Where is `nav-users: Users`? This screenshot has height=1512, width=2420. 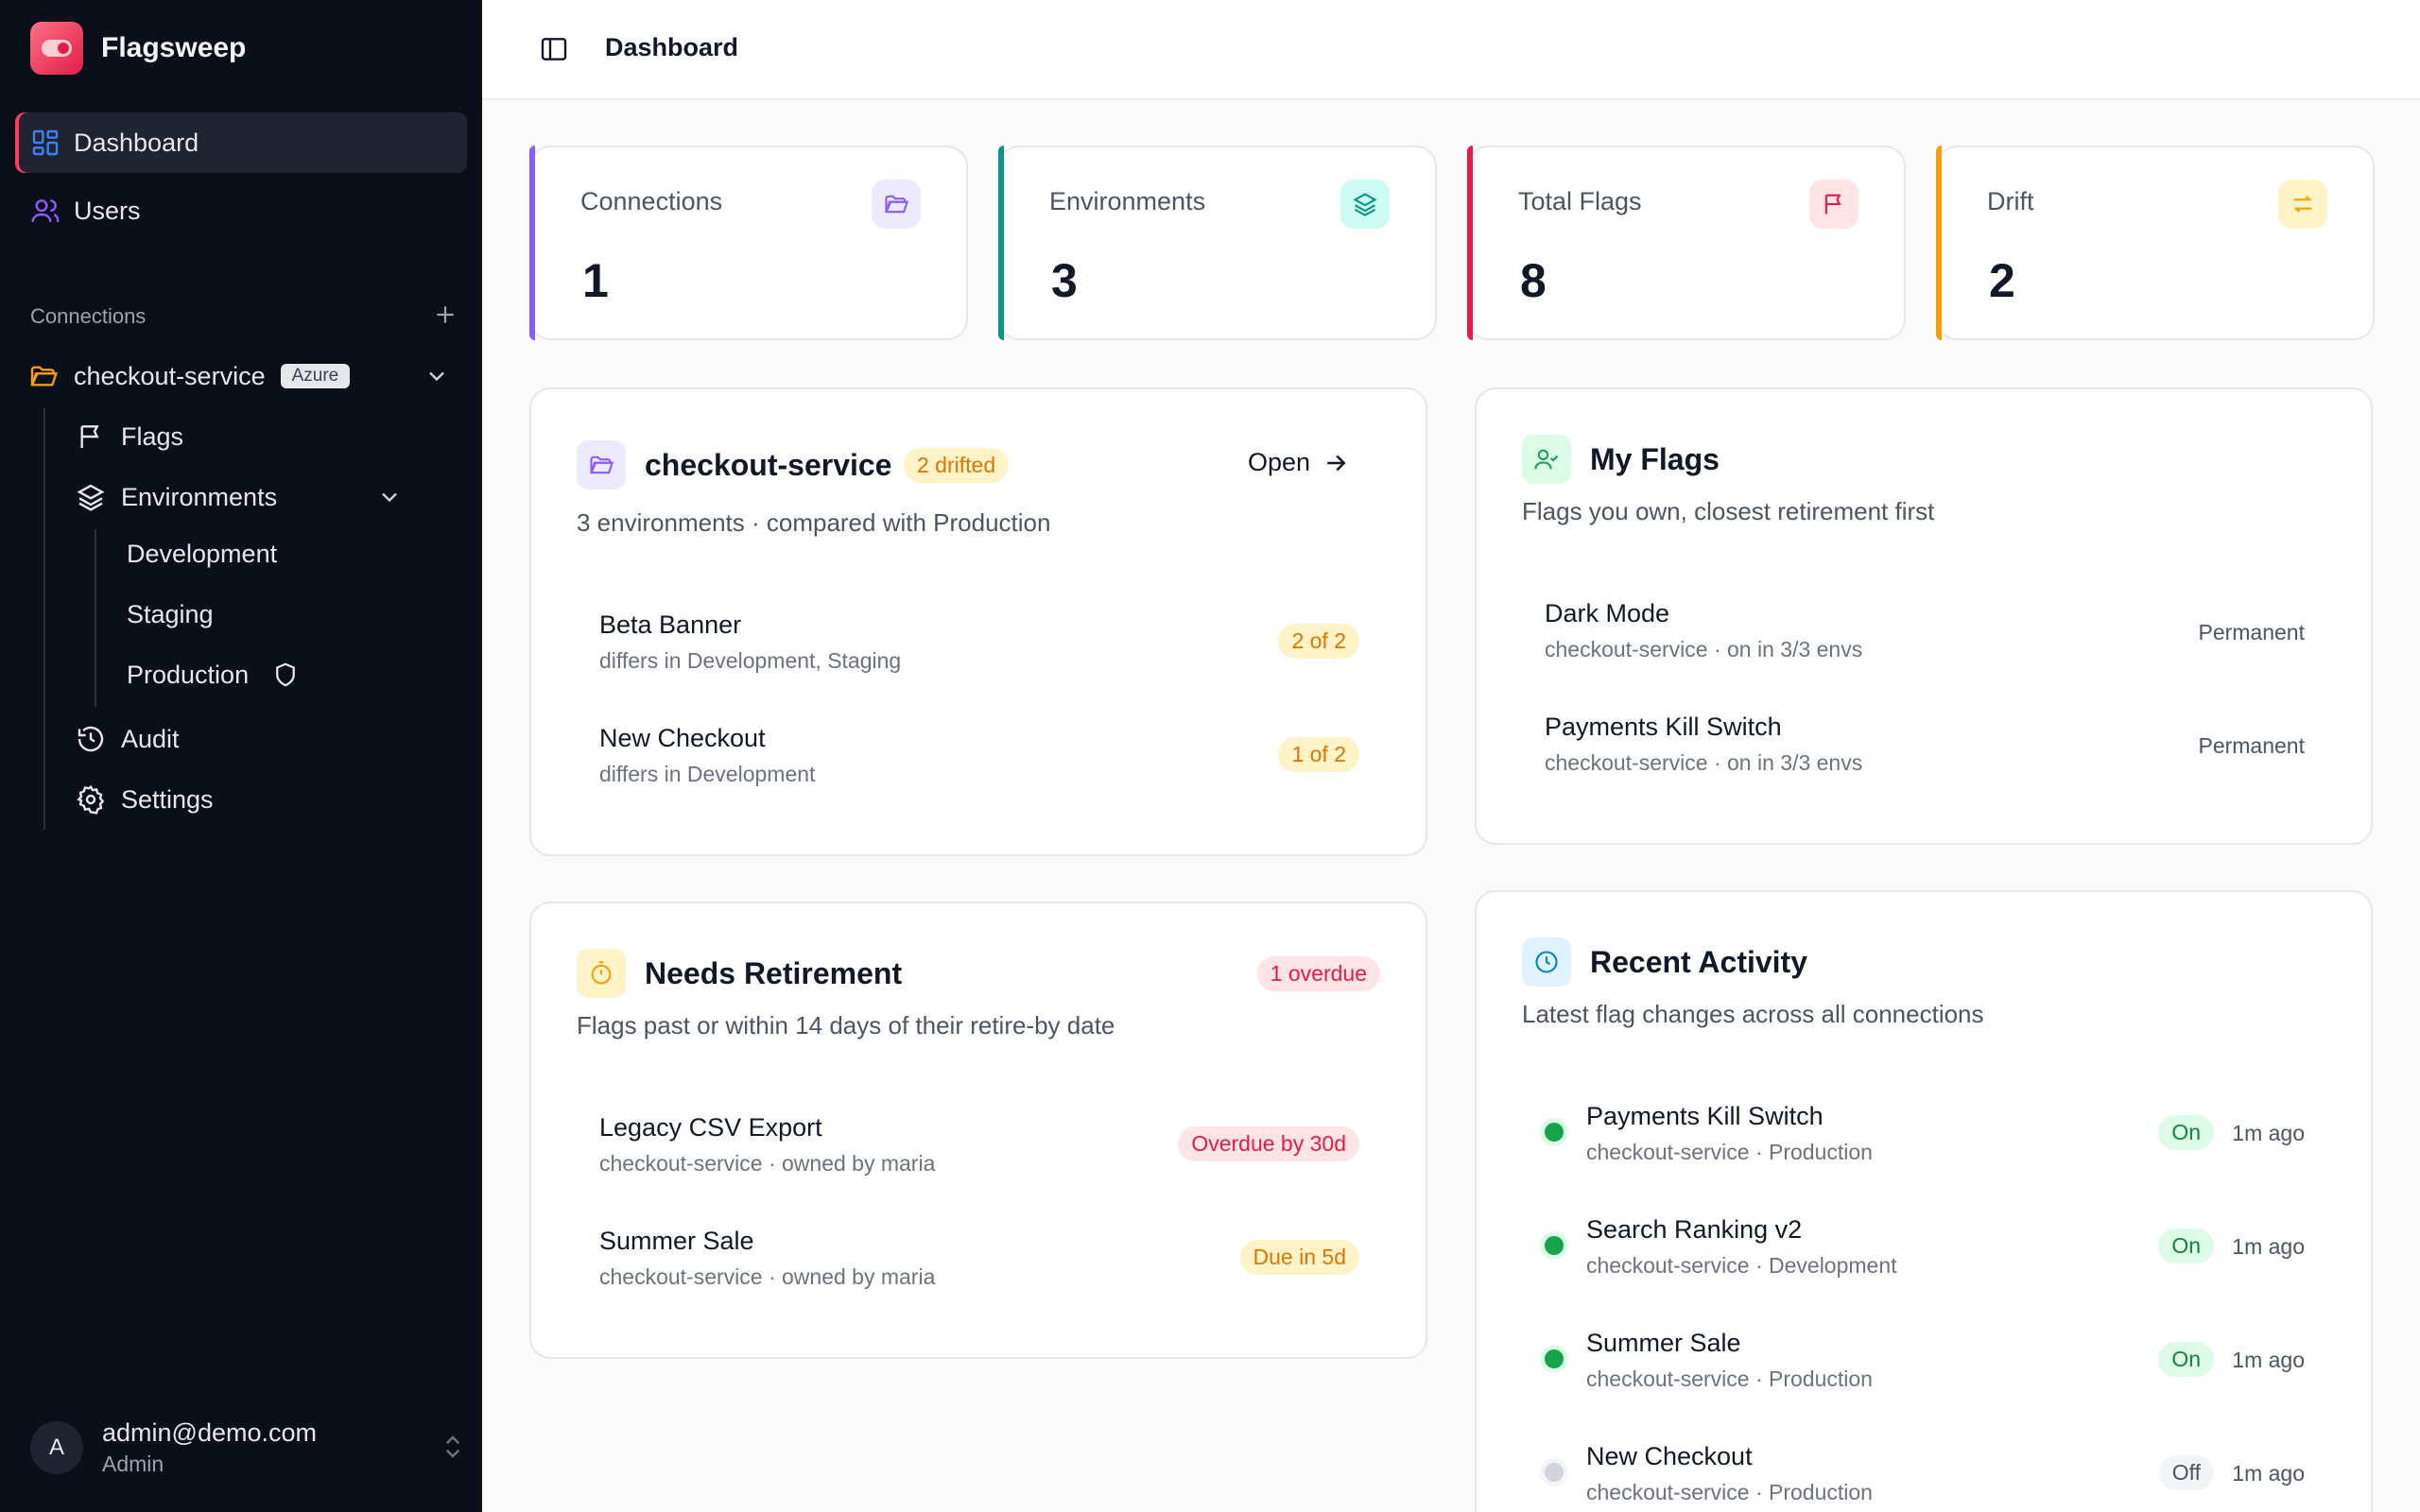
nav-users: Users is located at coordinates (241, 210).